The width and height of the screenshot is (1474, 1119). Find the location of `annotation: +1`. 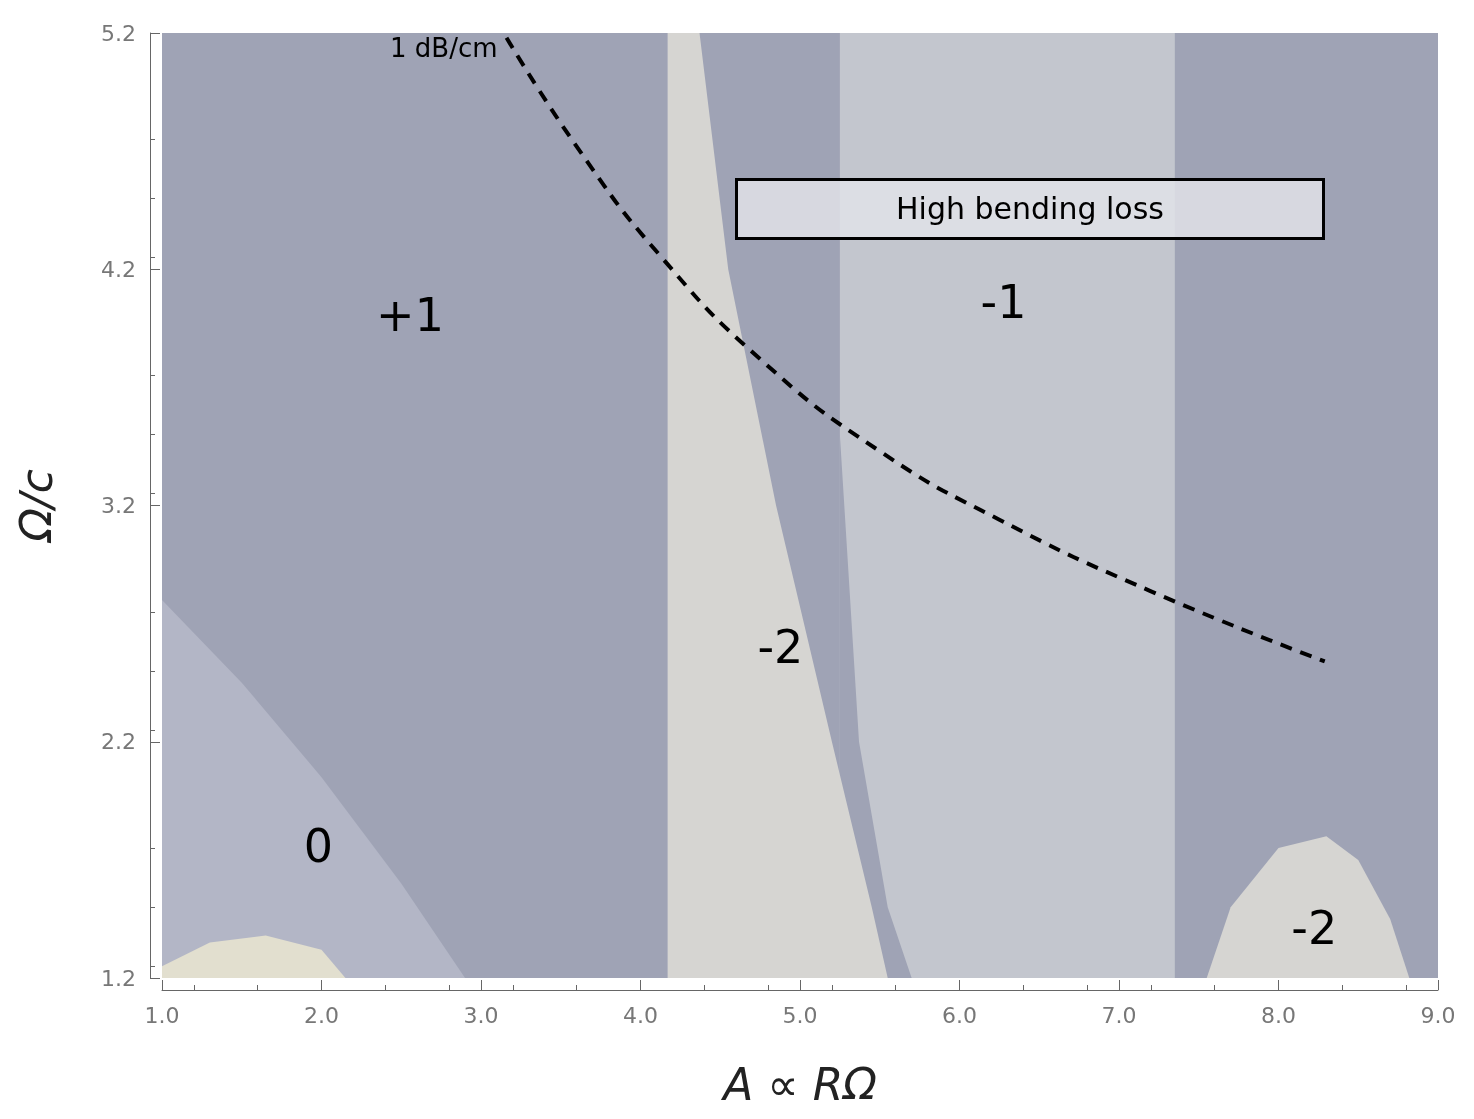

annotation: +1 is located at coordinates (410, 315).